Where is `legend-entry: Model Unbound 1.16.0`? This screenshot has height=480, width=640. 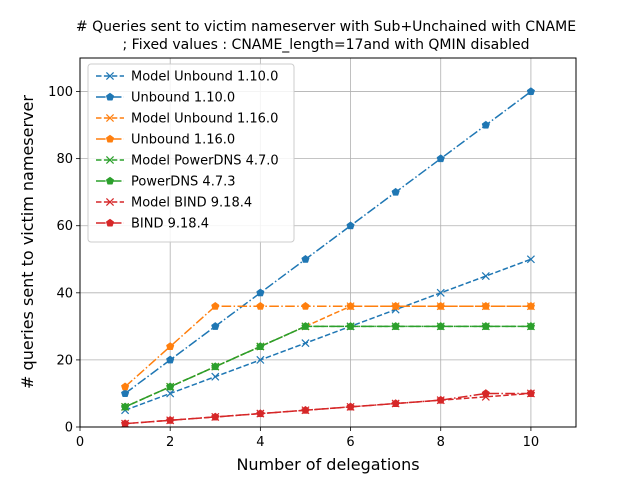
legend-entry: Model Unbound 1.16.0 is located at coordinates (187, 119).